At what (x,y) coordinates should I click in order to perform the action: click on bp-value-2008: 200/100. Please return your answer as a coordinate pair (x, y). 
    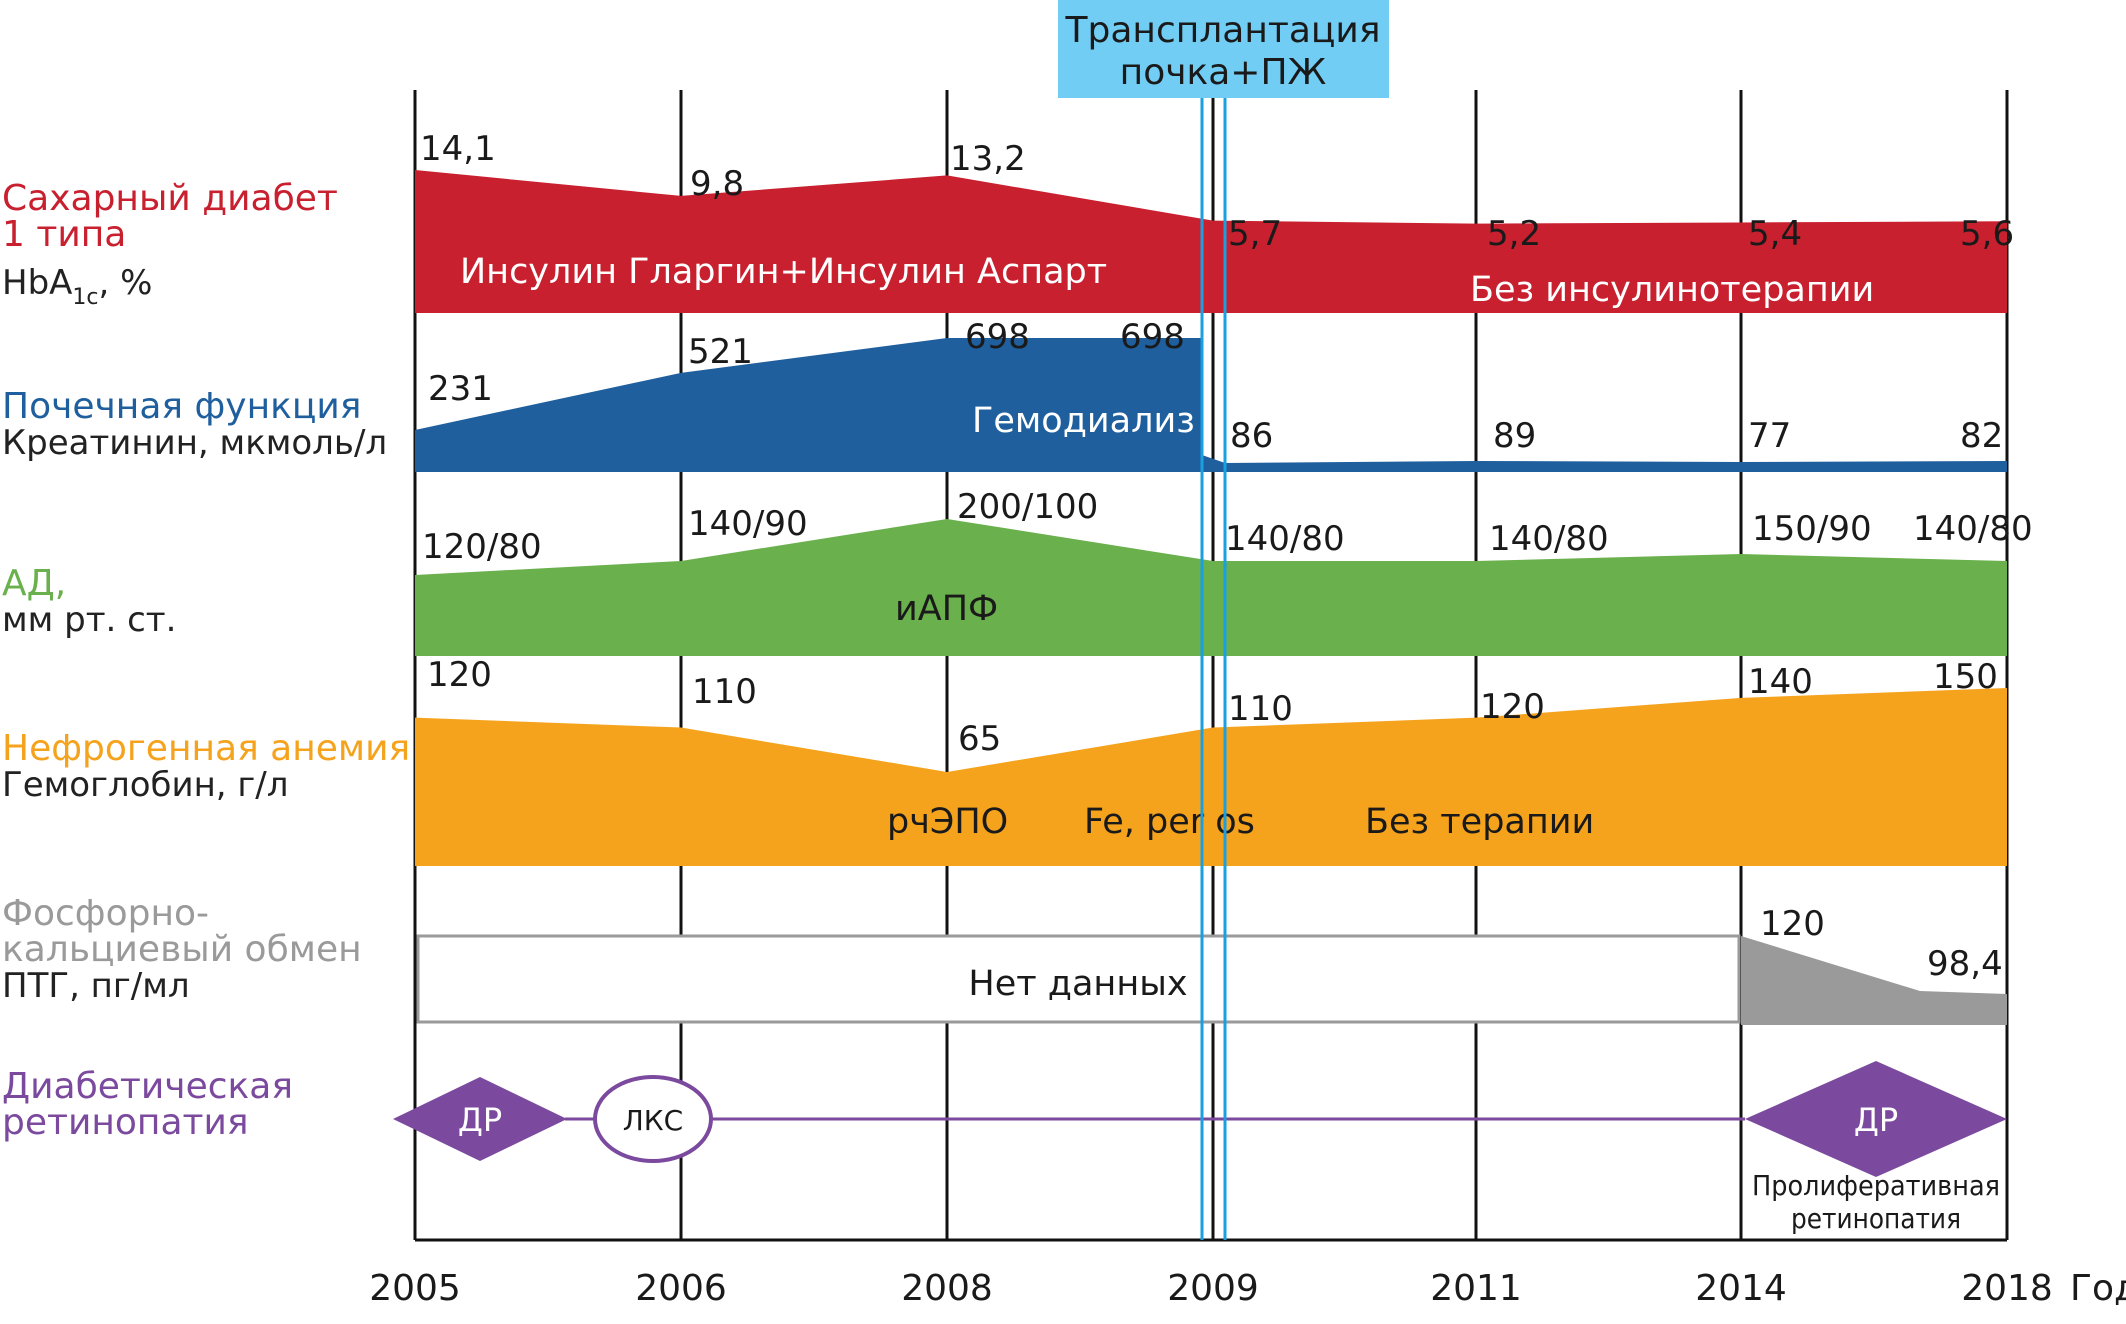
    Looking at the image, I should click on (1027, 507).